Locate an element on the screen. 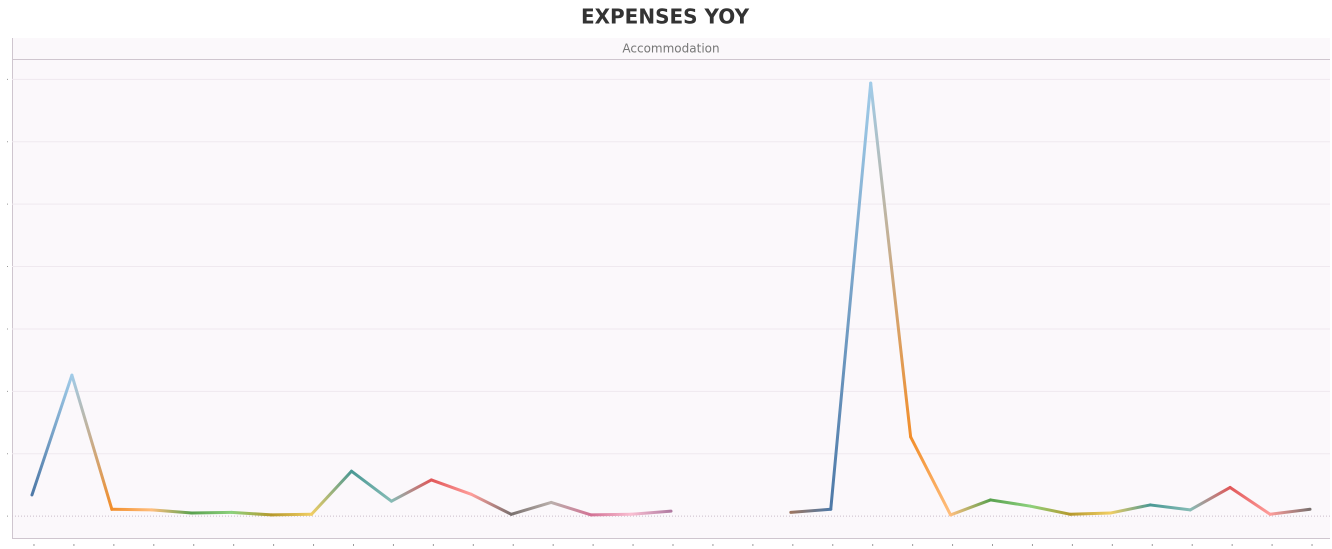  chart-title: EXPENSES YOY is located at coordinates (665, 17).